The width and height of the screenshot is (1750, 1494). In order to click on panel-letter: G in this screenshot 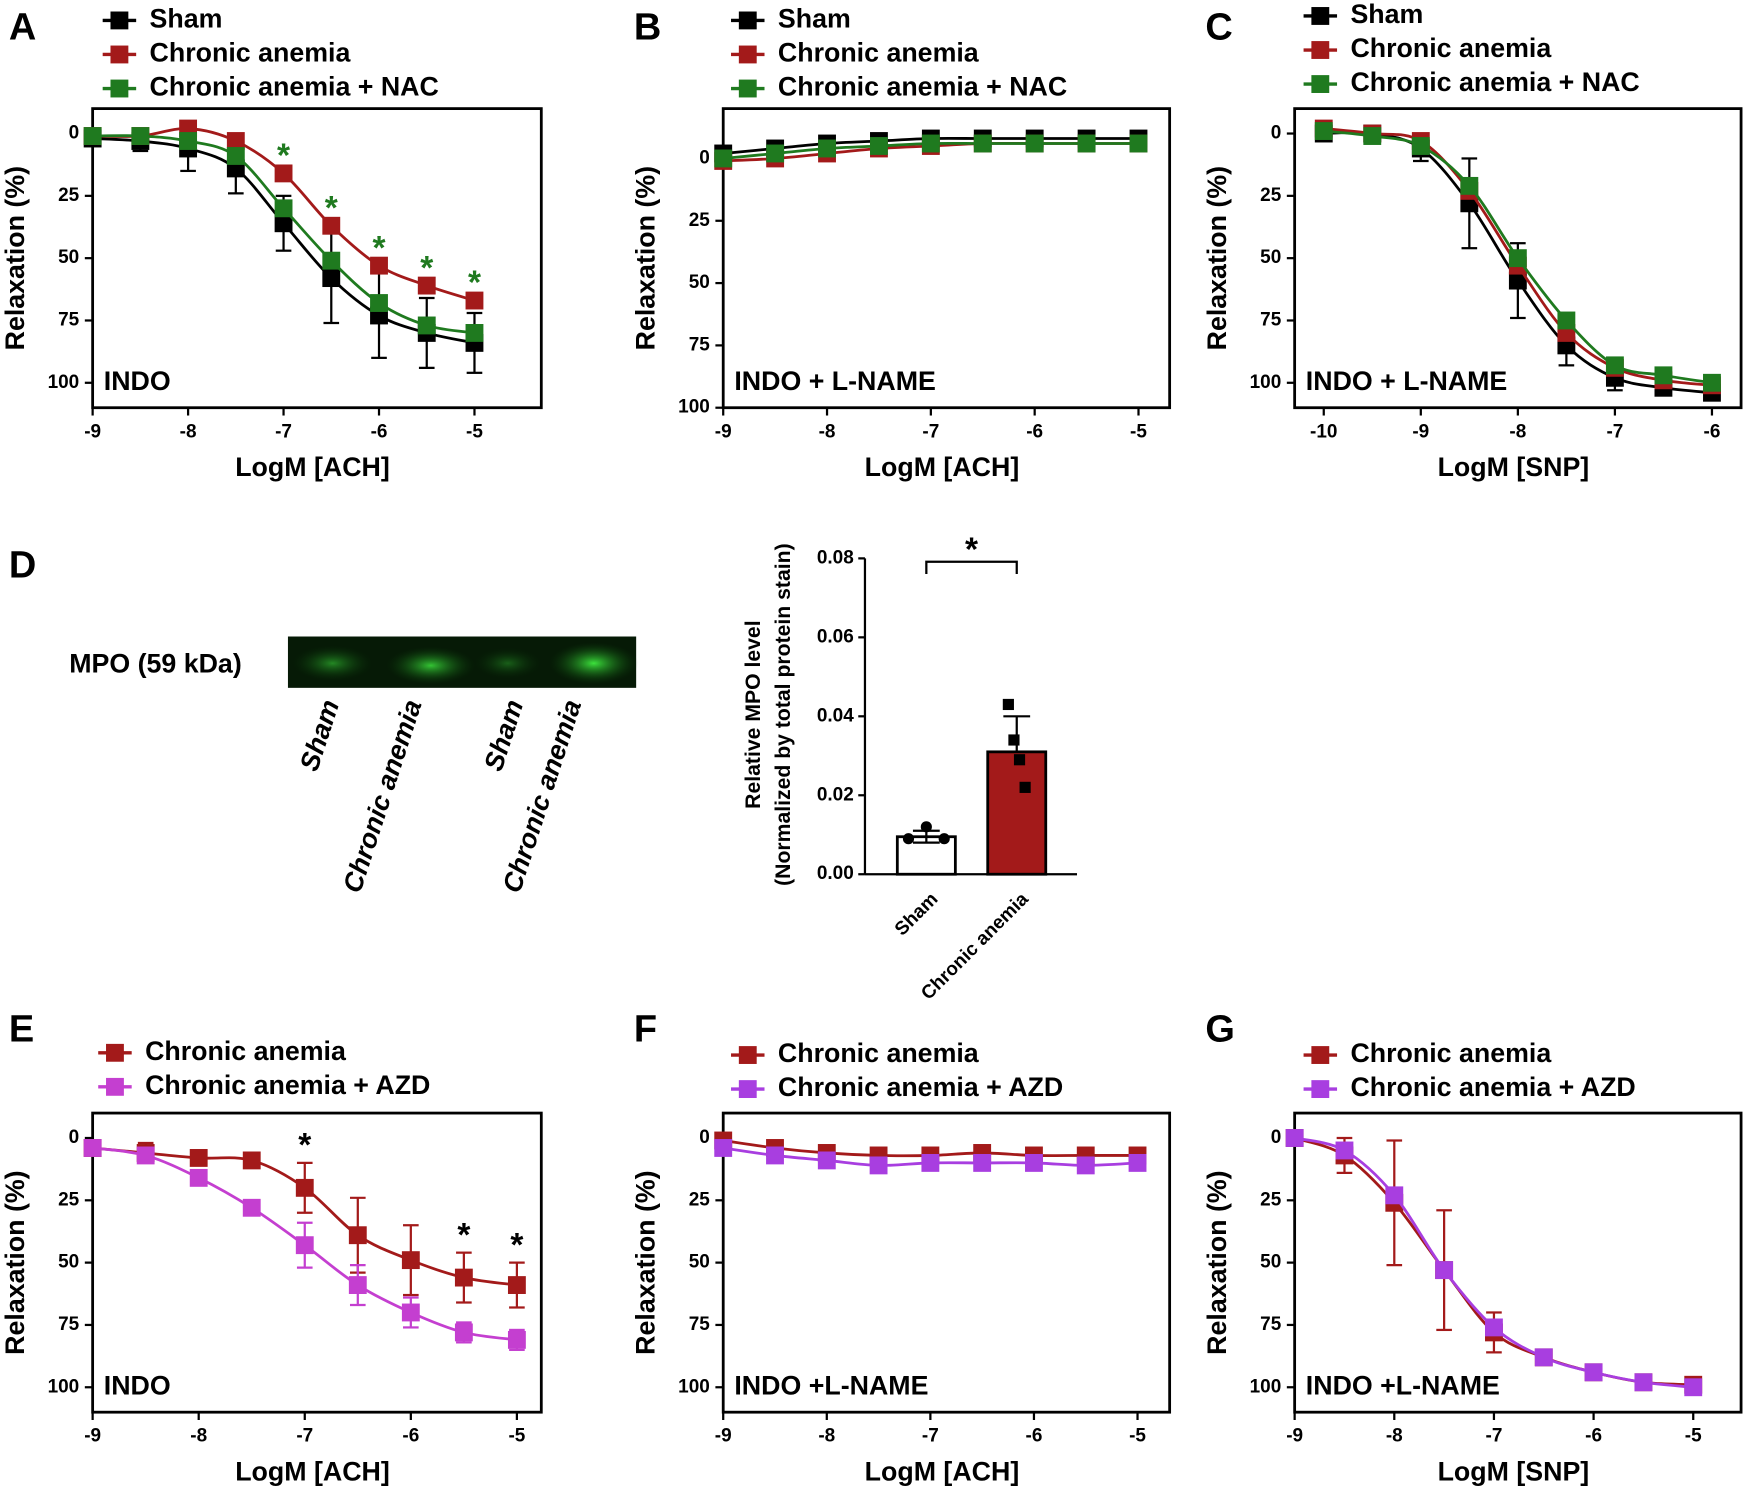, I will do `click(1220, 1030)`.